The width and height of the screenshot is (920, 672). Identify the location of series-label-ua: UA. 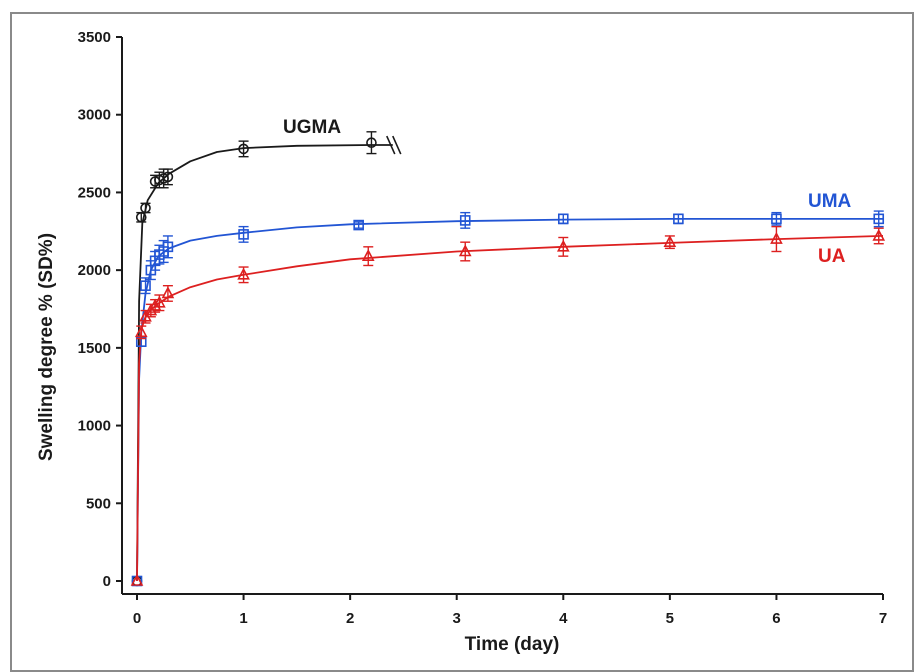
(832, 256).